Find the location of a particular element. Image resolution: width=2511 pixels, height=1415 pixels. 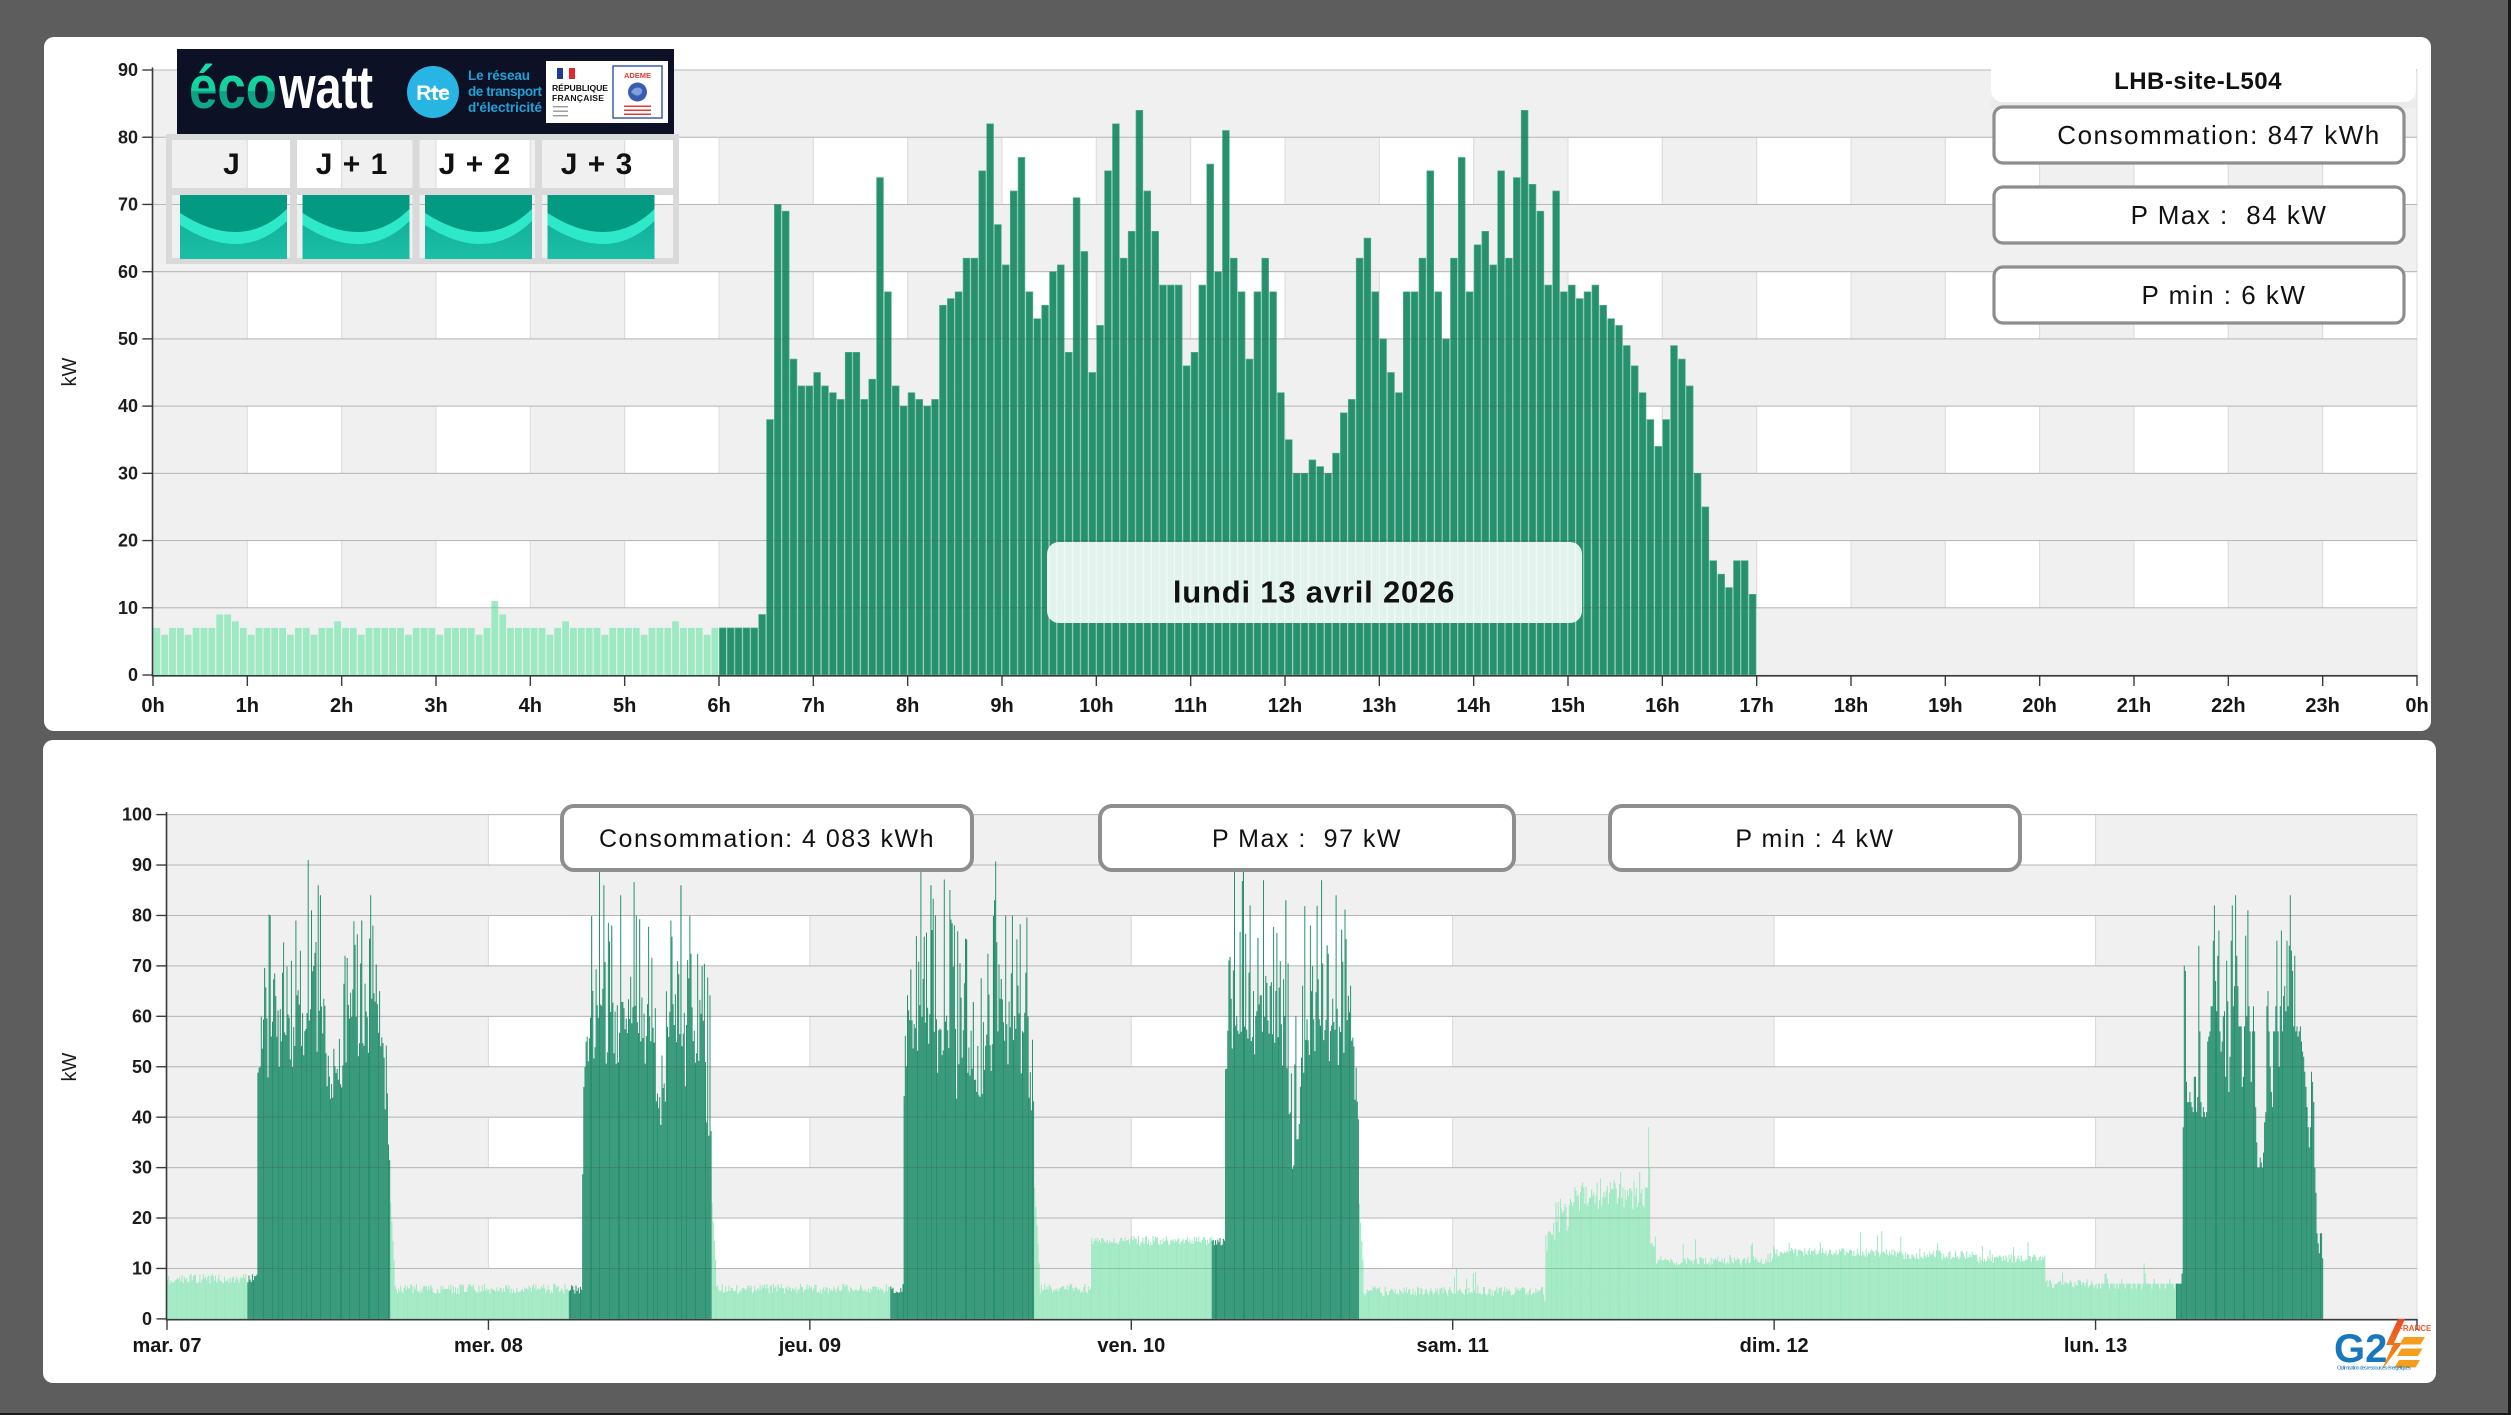

svg-text: G2 is located at coordinates (2360, 1349).